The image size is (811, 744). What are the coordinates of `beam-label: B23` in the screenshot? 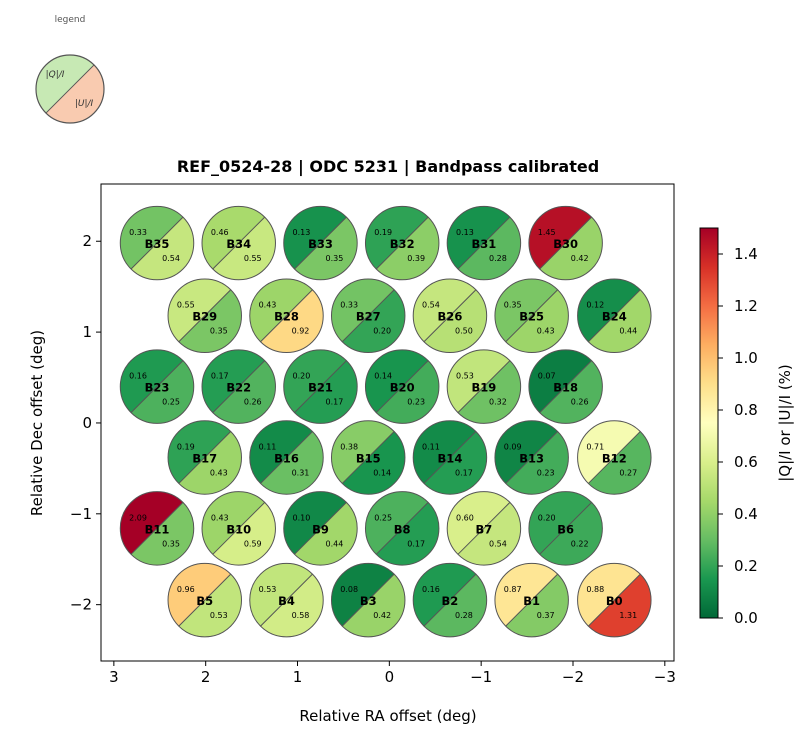 It's located at (157, 388).